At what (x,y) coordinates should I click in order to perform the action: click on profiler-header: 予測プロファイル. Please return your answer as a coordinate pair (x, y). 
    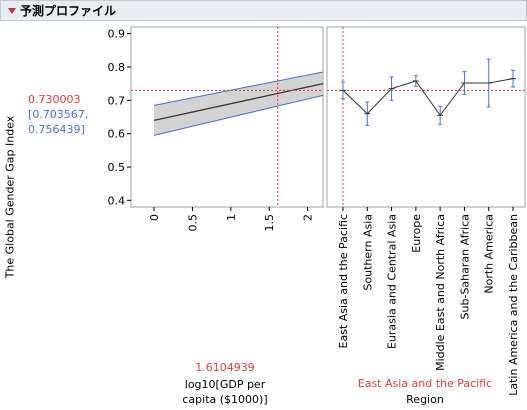
    Looking at the image, I should click on (263, 10).